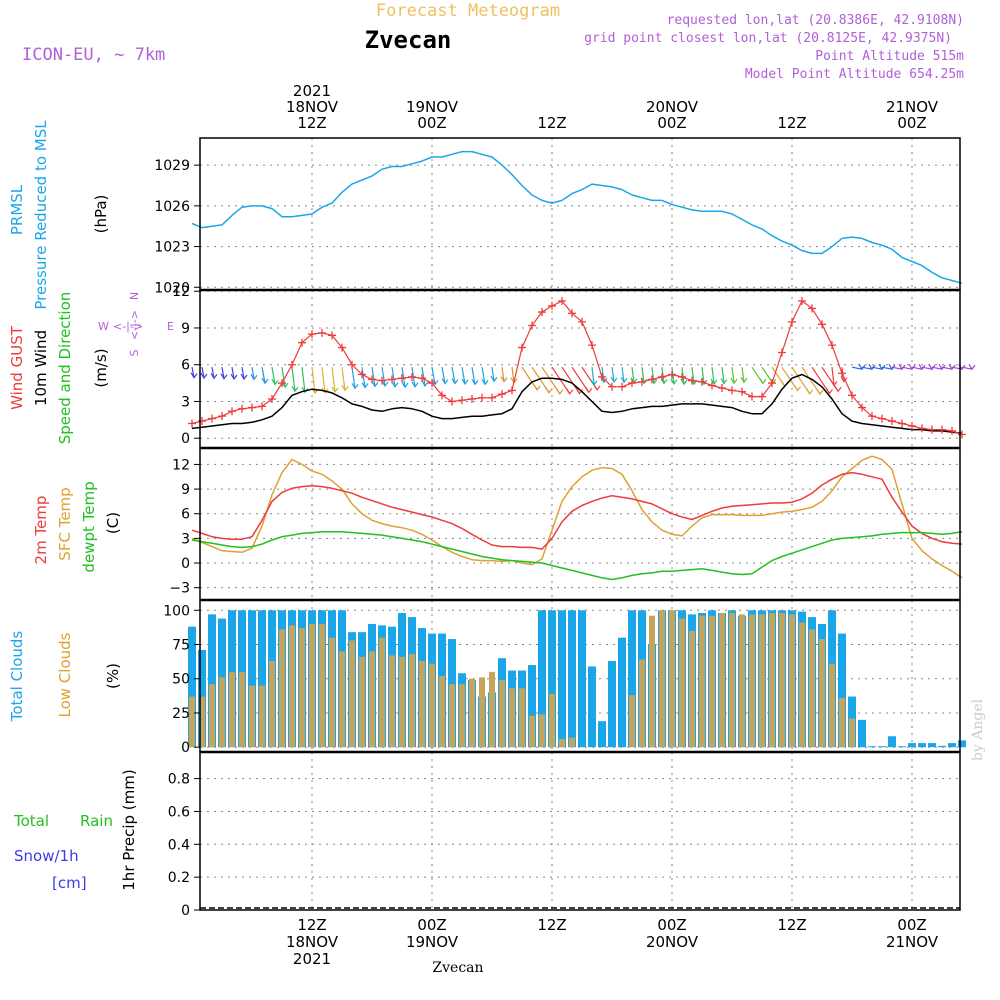  I want to click on wind-gust-label: Wind GUST, so click(17, 367).